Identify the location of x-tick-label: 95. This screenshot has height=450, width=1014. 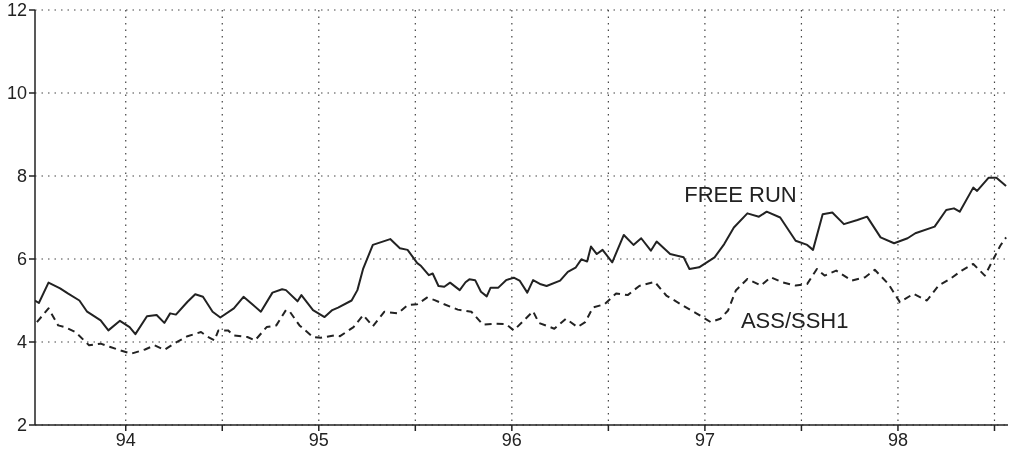
(318, 439).